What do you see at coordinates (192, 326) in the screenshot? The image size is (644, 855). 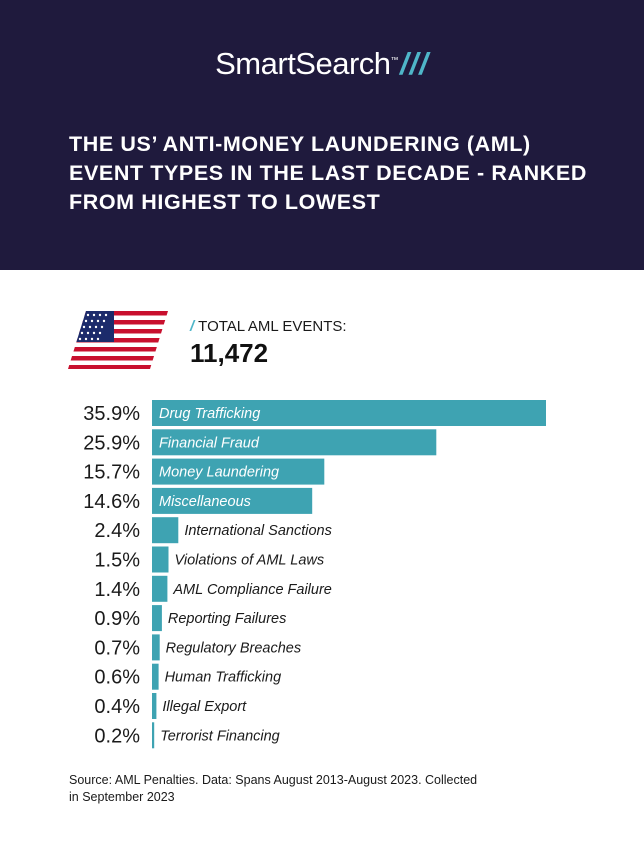 I see `slash-icon: /` at bounding box center [192, 326].